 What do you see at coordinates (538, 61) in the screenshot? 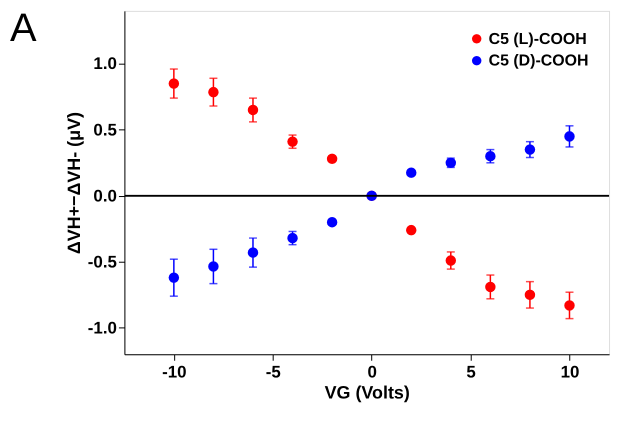
I see `legend-label: C5 (D)-COOH` at bounding box center [538, 61].